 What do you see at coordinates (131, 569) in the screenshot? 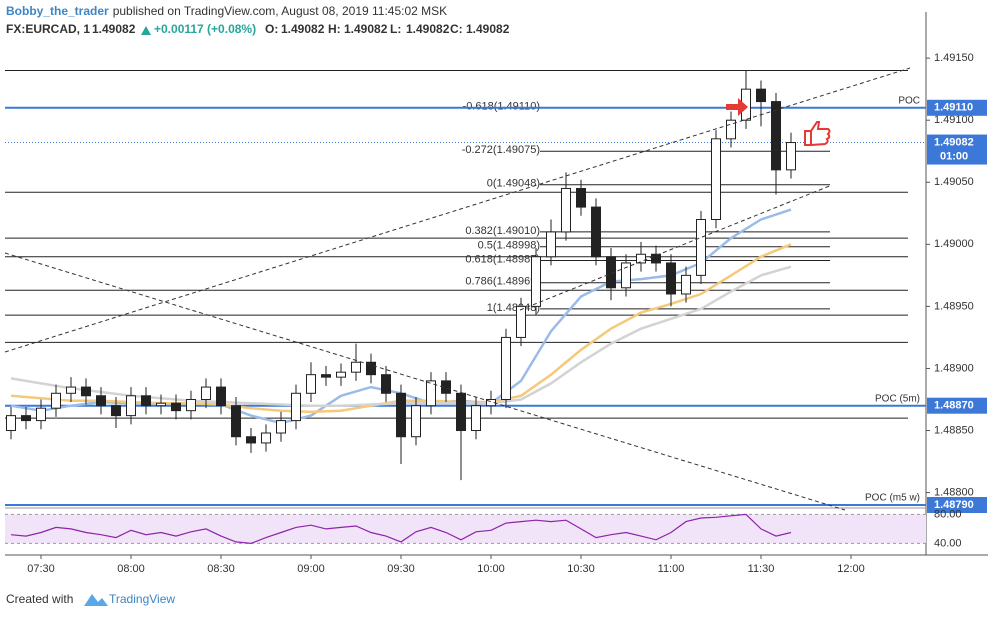
I see `x-tick-label: 08:00` at bounding box center [131, 569].